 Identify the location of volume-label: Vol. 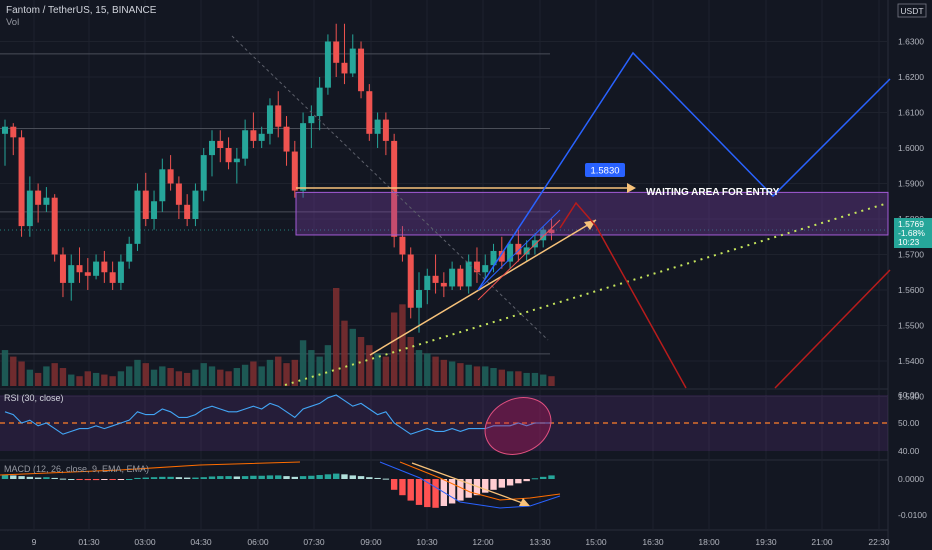
(12, 22).